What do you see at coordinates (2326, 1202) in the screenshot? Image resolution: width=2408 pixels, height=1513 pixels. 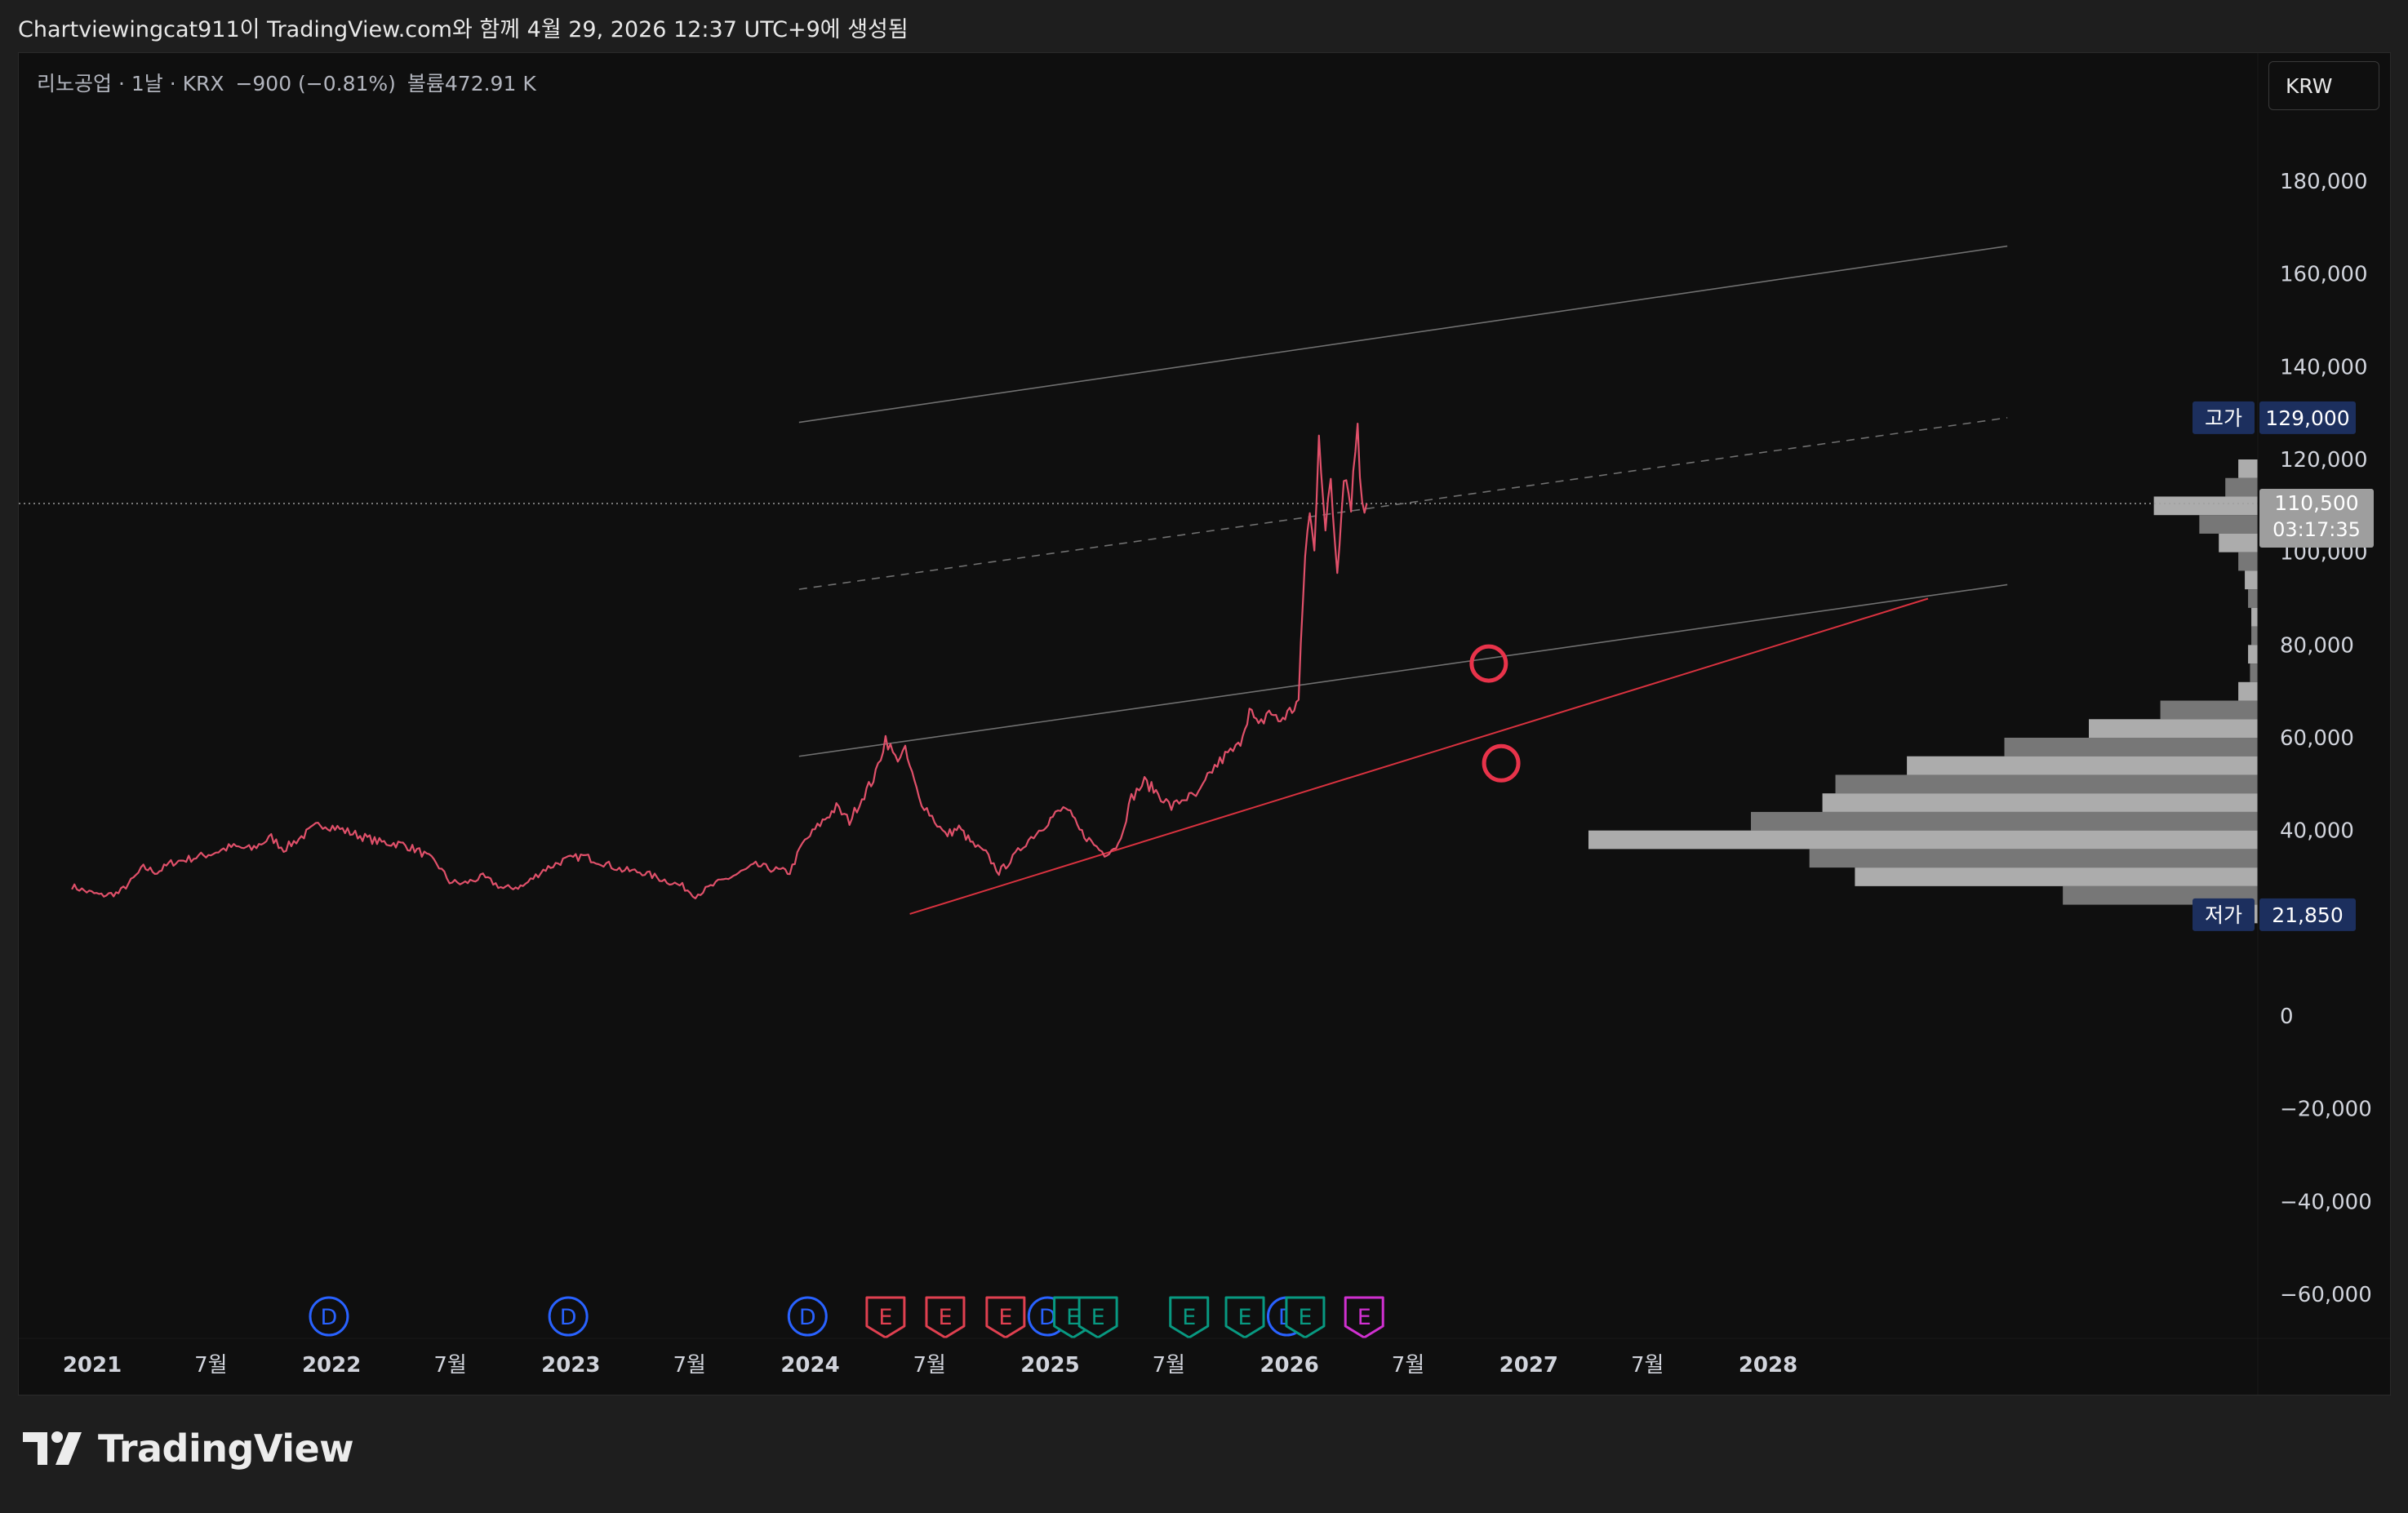 I see `price-tick-label: −40,000` at bounding box center [2326, 1202].